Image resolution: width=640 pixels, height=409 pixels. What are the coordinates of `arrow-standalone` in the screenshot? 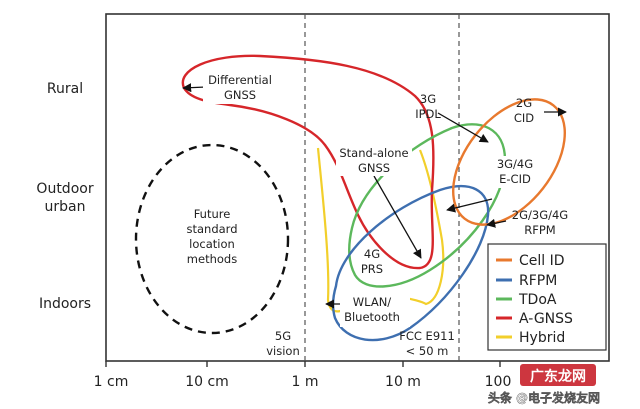 It's located at (397, 217).